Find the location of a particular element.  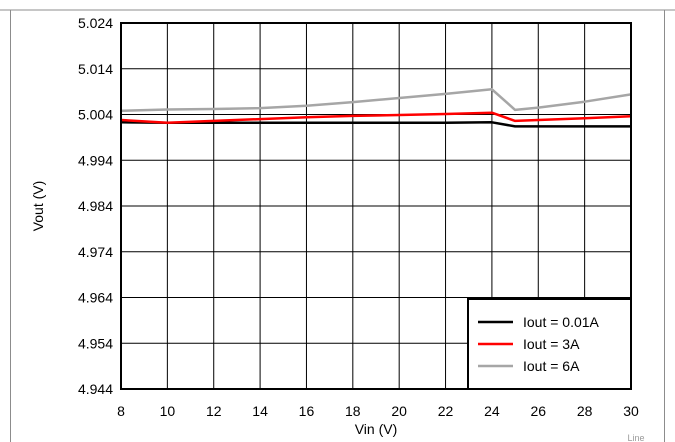

x-tick-label: 12 is located at coordinates (214, 411).